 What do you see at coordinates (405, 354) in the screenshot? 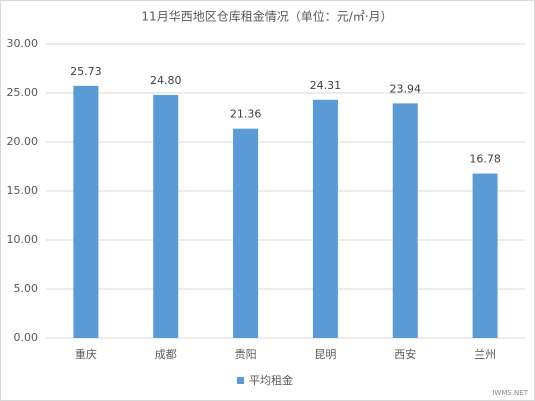
I see `x-tick-label: 西安` at bounding box center [405, 354].